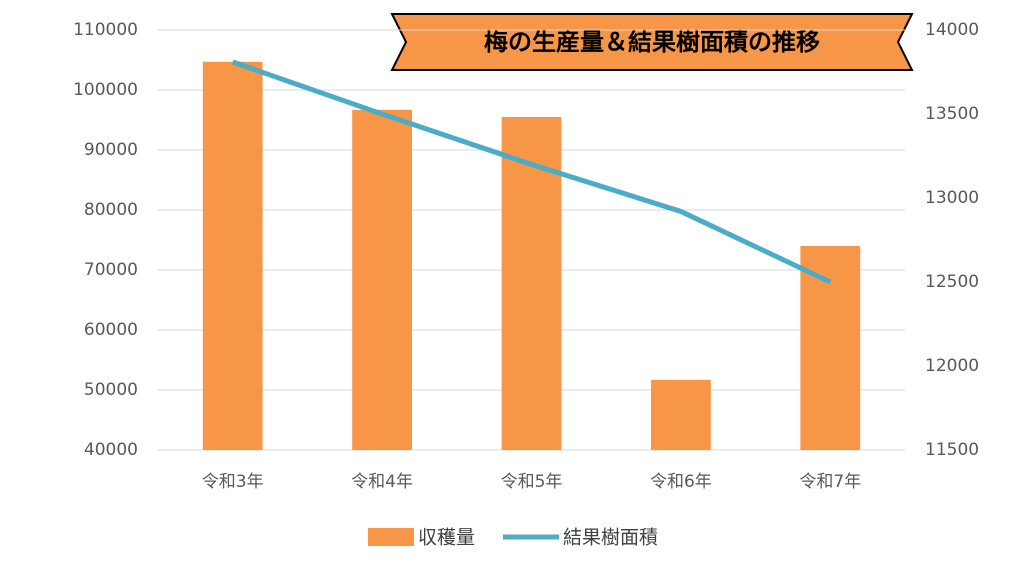 The width and height of the screenshot is (1024, 576). What do you see at coordinates (105, 30) in the screenshot?
I see `y-tick-label: 110000` at bounding box center [105, 30].